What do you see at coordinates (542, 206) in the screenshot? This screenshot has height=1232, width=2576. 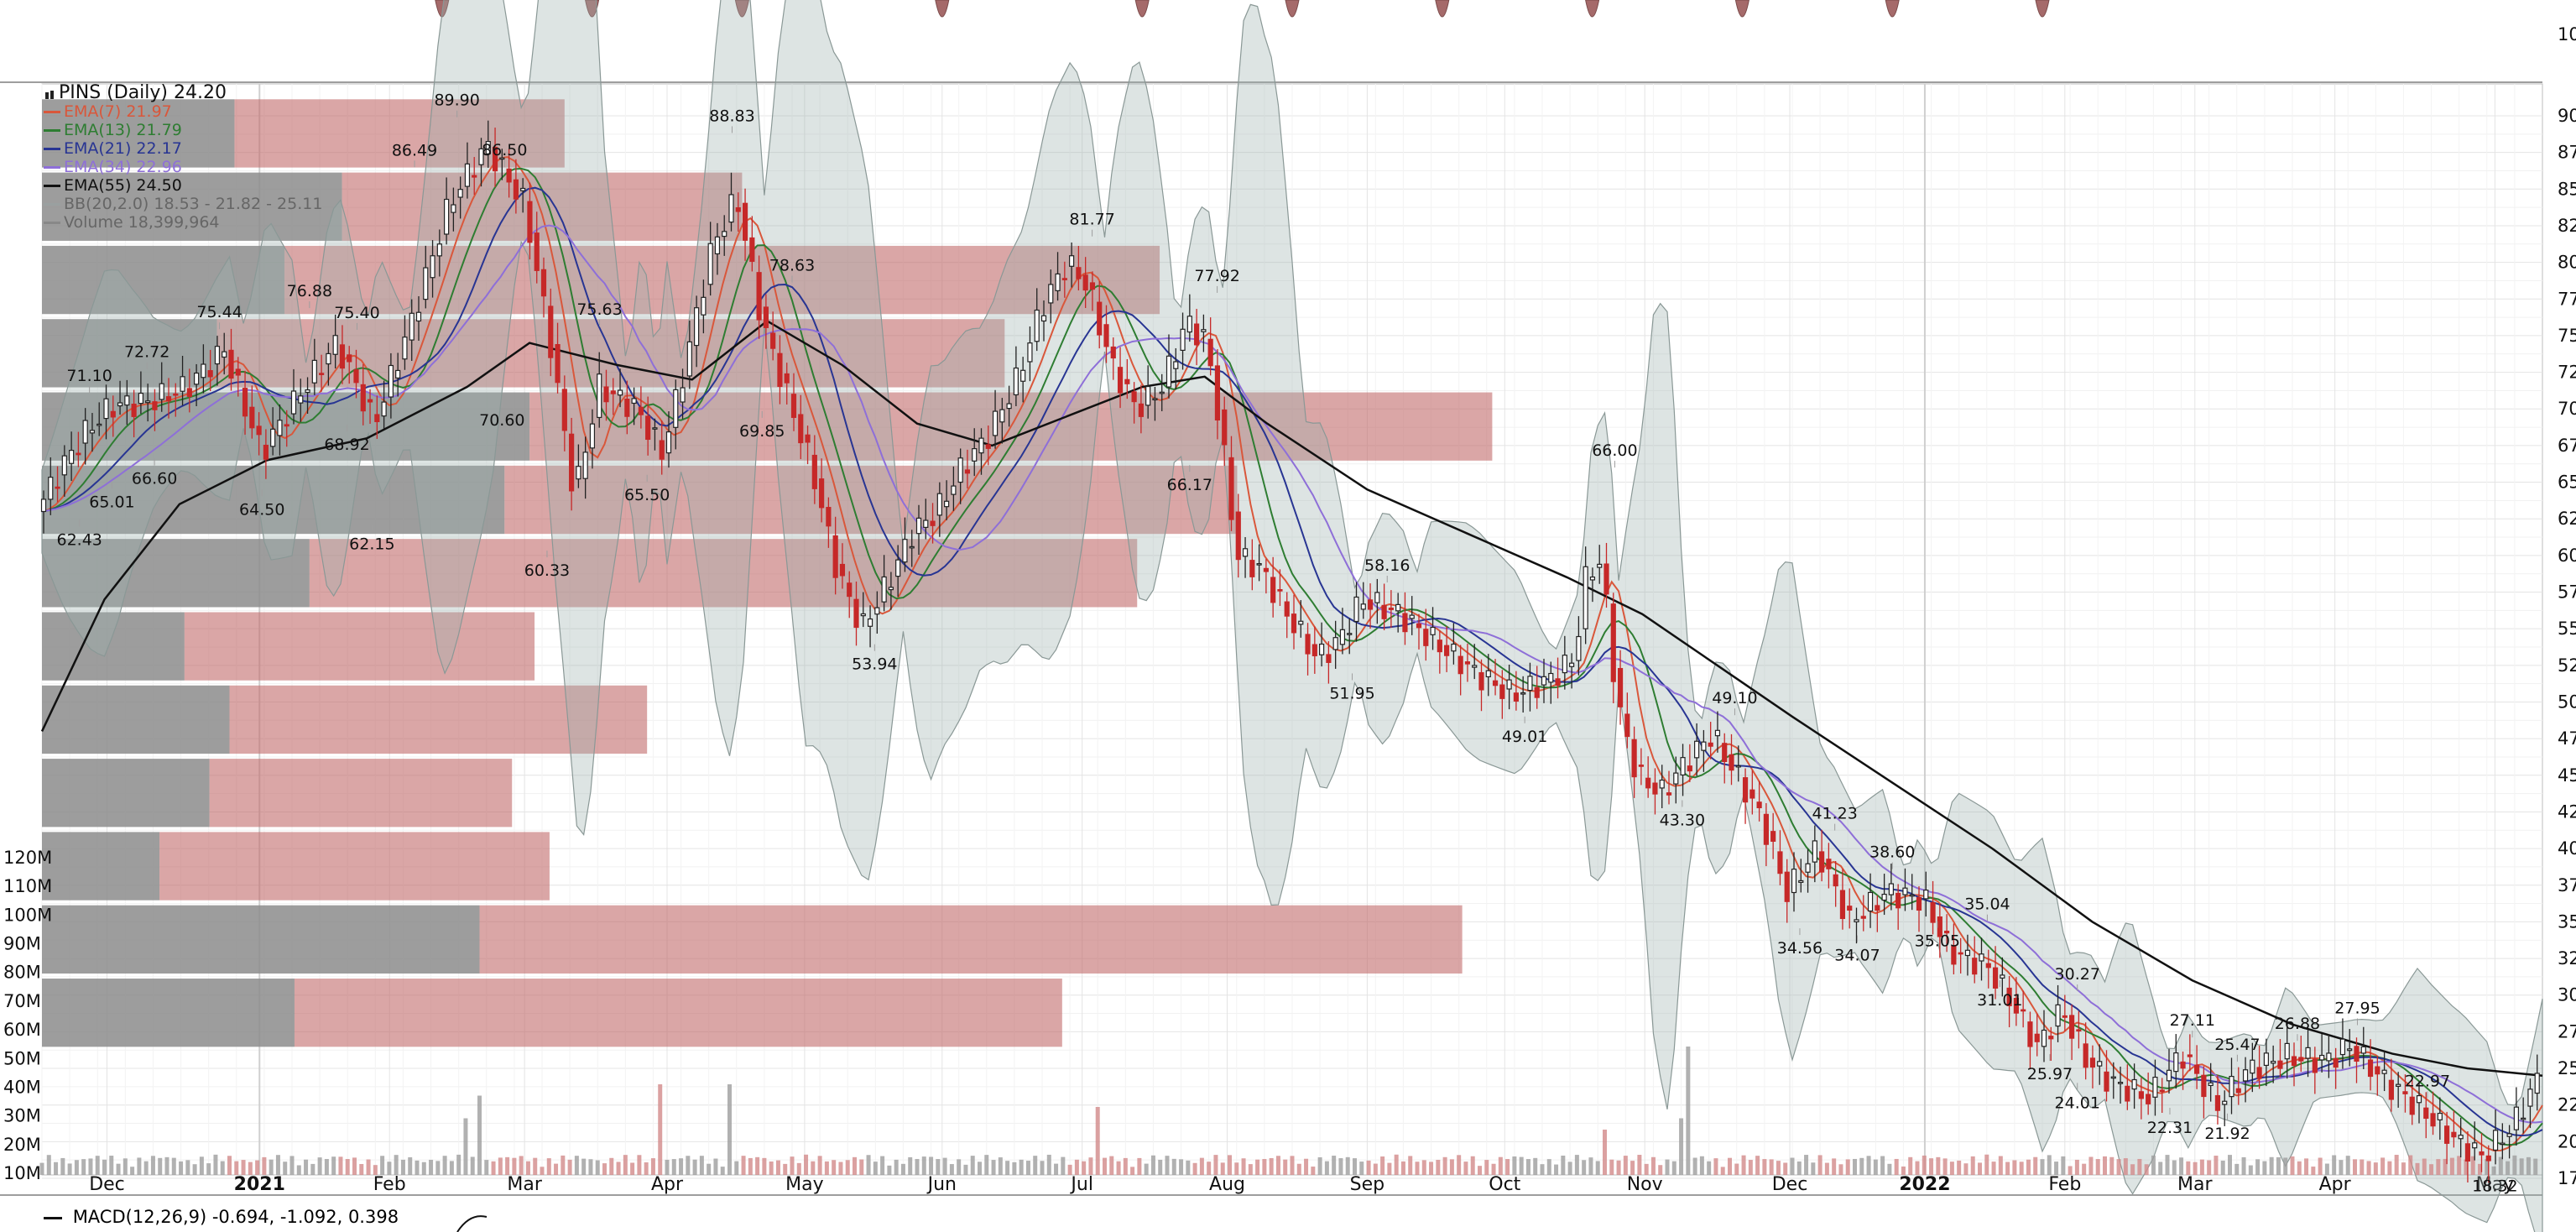 I see `volume-by-price-down` at bounding box center [542, 206].